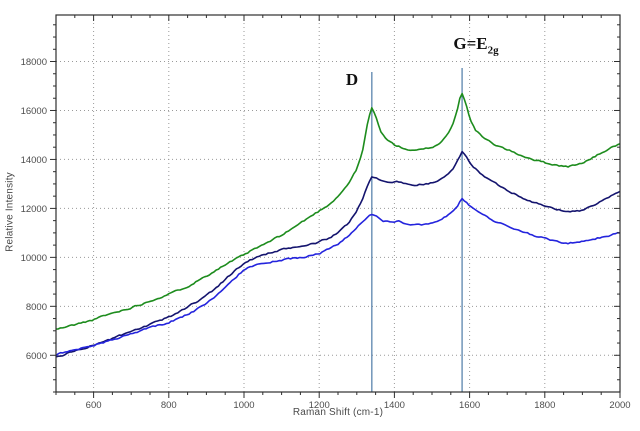 The width and height of the screenshot is (640, 431). Describe the element at coordinates (34, 258) in the screenshot. I see `y-tick-label: 10000` at that location.